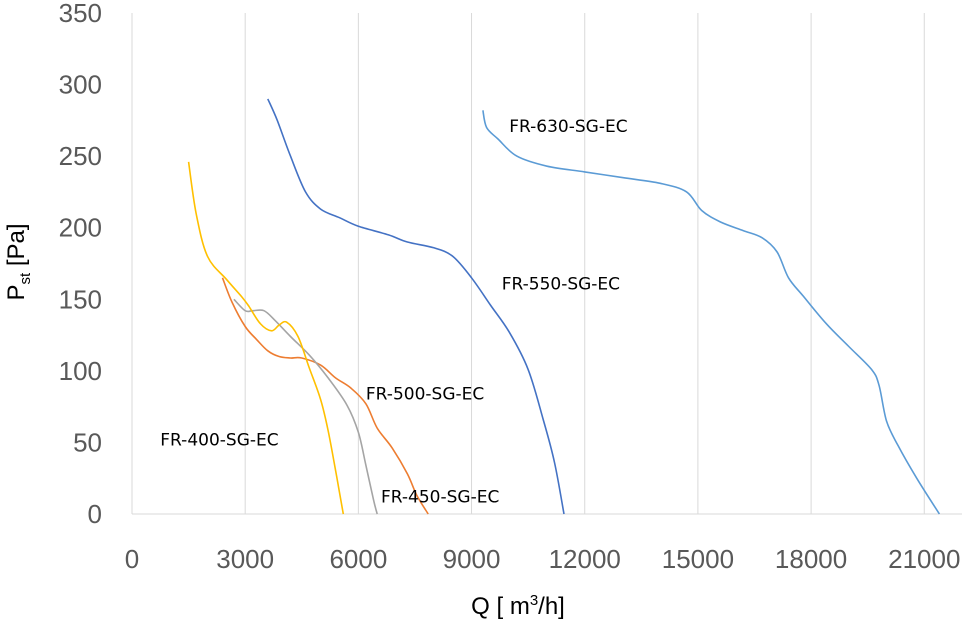 This screenshot has height=624, width=962. Describe the element at coordinates (132, 559) in the screenshot. I see `x-tick-label: 0` at that location.